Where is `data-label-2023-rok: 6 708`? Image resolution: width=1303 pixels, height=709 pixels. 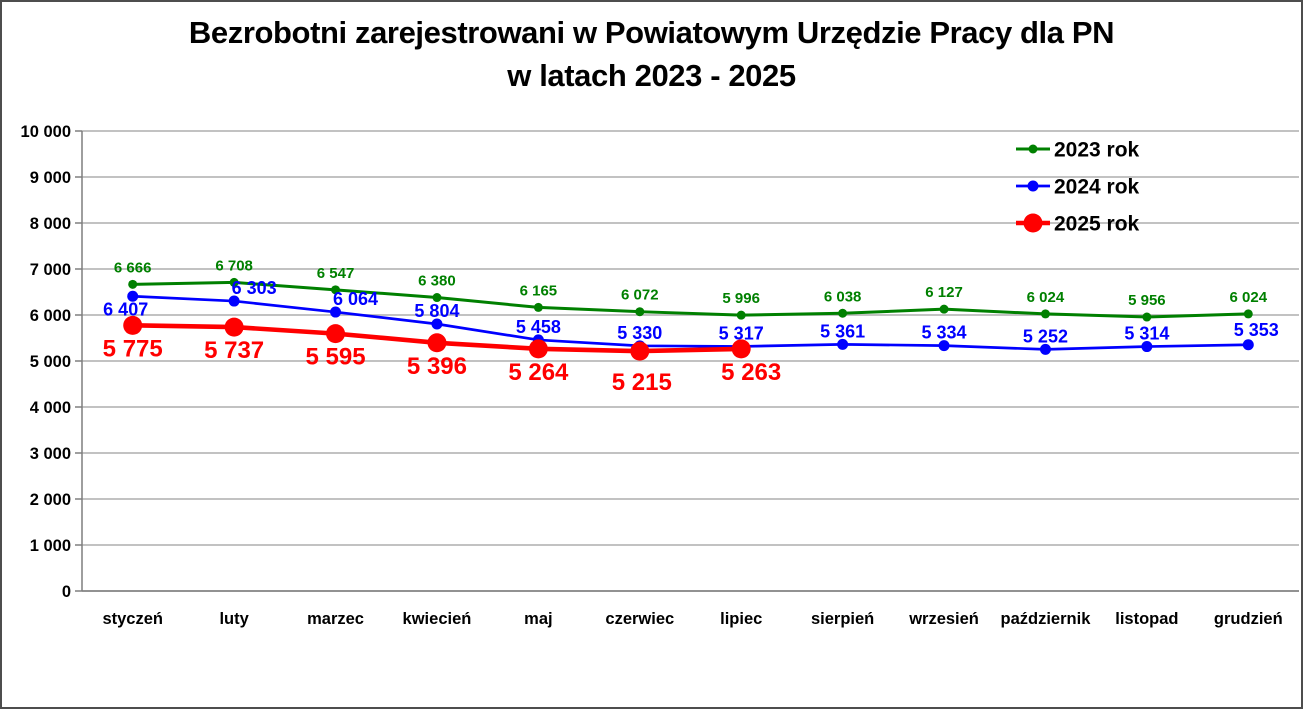 data-label-2023-rok: 6 708 is located at coordinates (234, 265).